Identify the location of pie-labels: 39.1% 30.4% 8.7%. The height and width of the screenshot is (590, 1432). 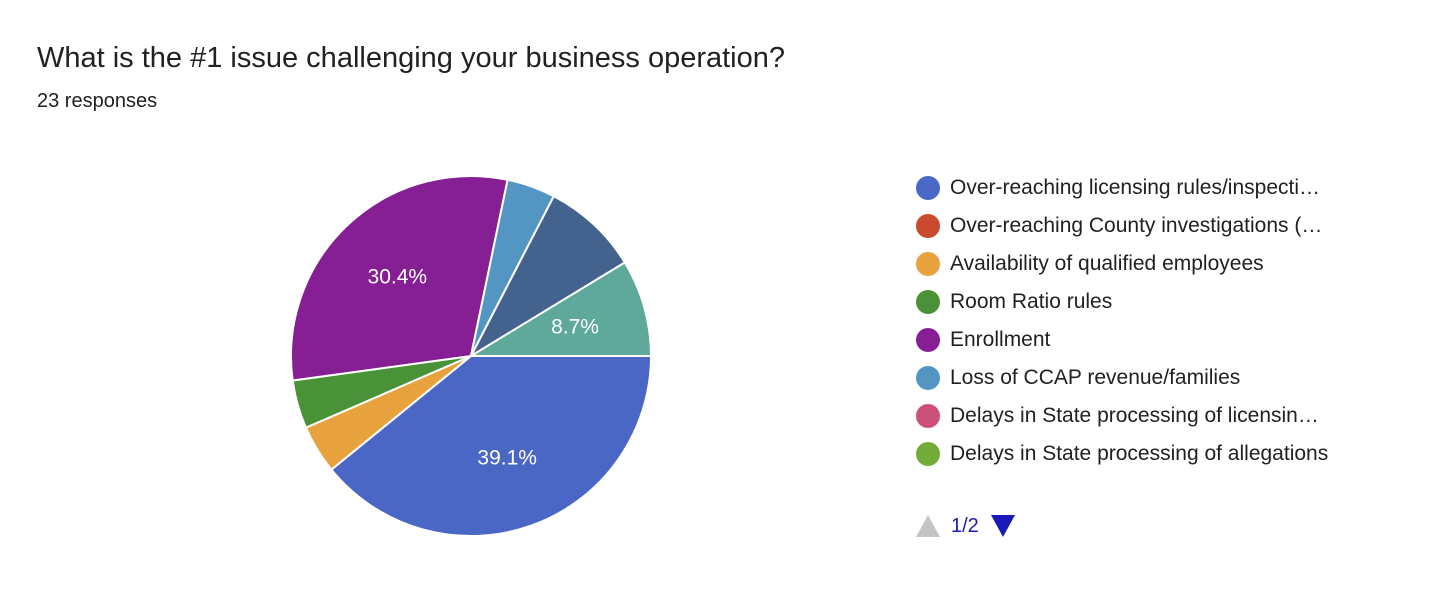
(483, 368).